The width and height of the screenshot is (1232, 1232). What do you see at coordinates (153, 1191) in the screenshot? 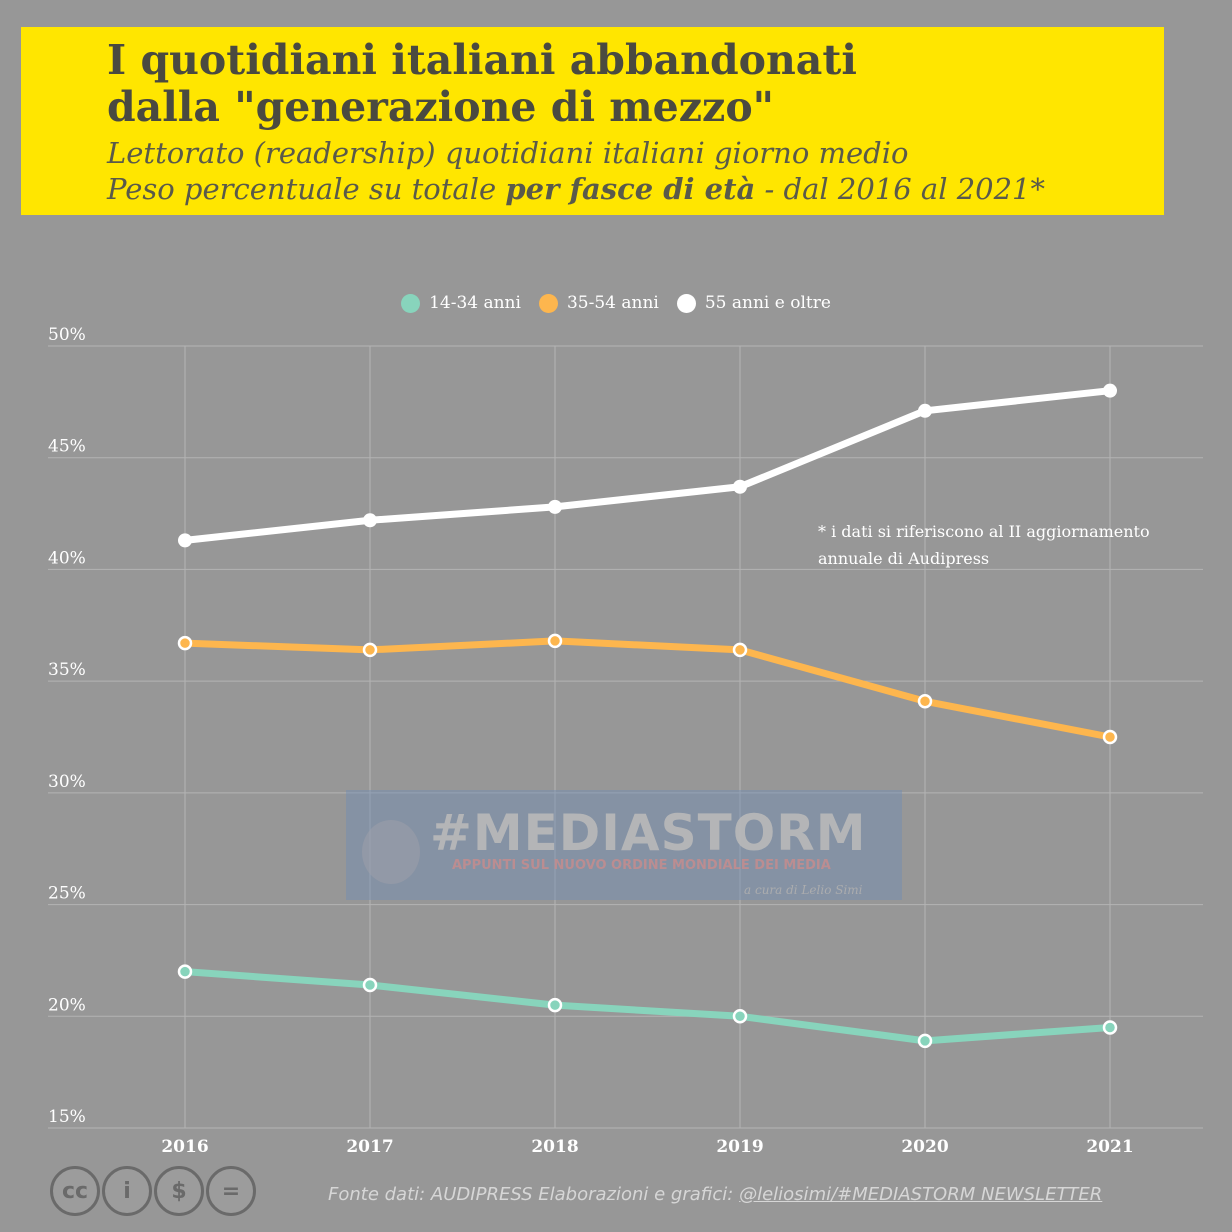
I see `license-badges: cc i $ =` at bounding box center [153, 1191].